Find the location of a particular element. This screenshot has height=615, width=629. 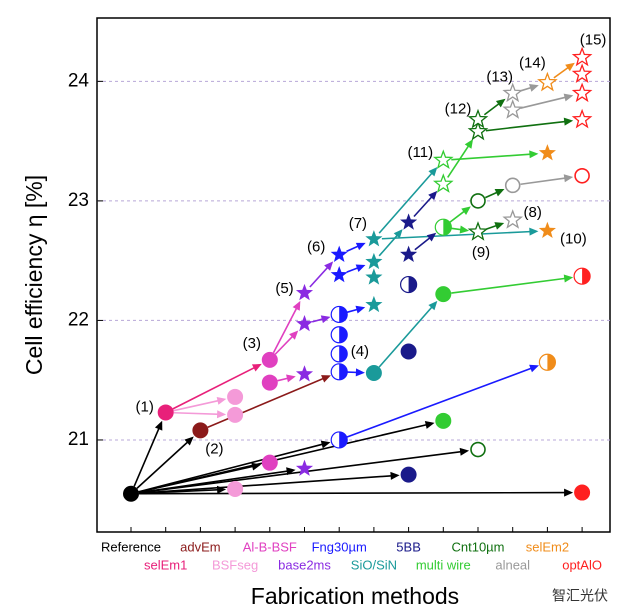

y-axis-label: Cell efficiency η [%] is located at coordinates (34, 275).